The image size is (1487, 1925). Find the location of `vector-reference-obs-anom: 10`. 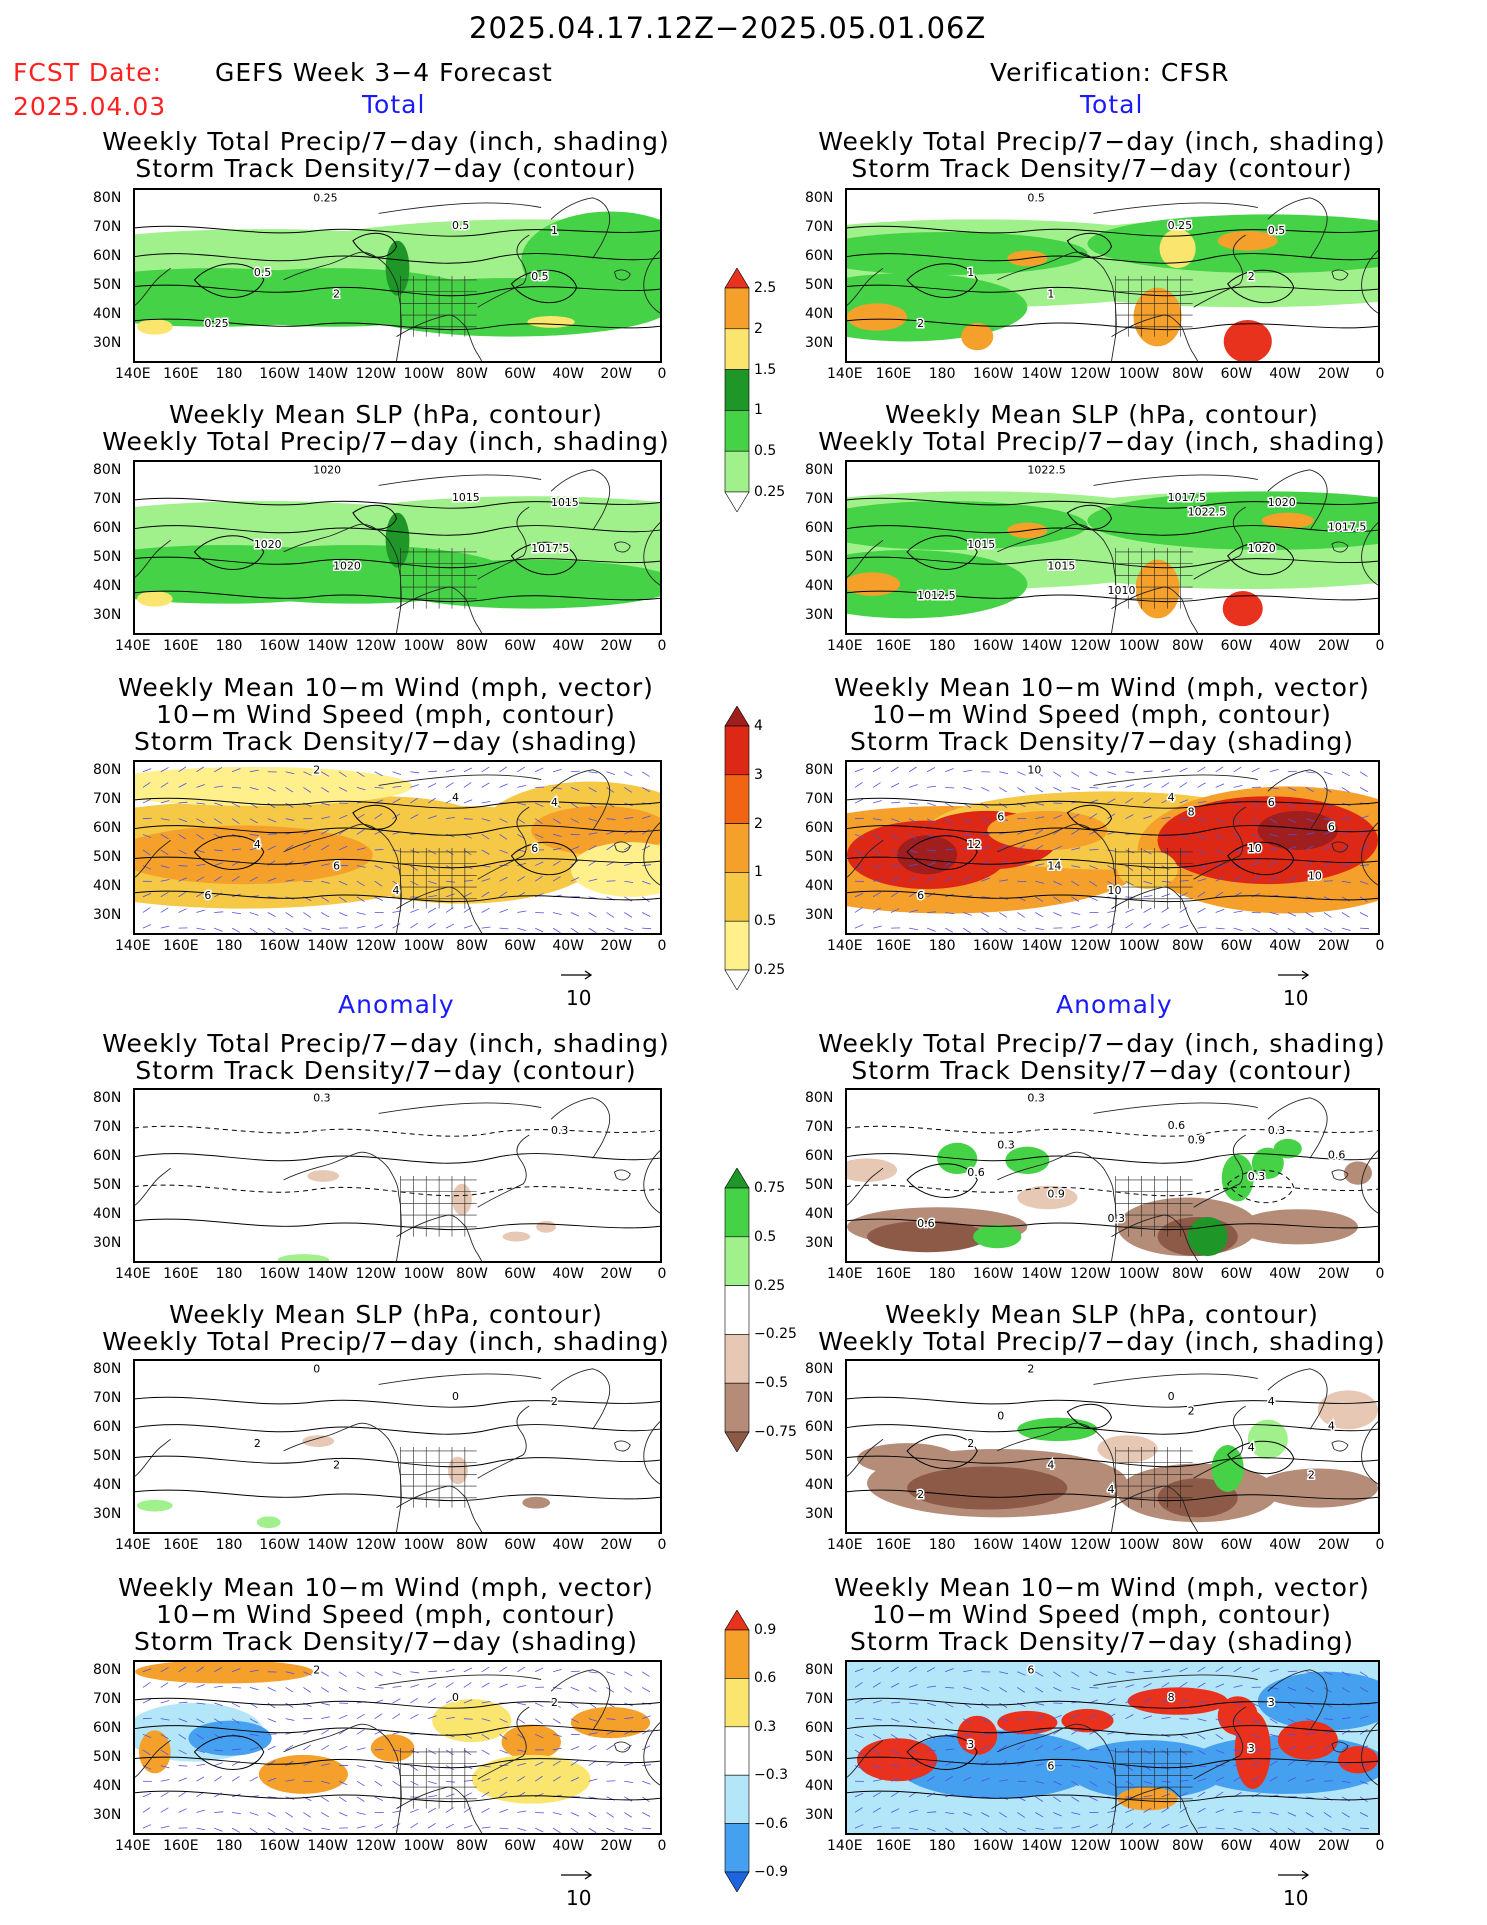

vector-reference-obs-anom: 10 is located at coordinates (1294, 1885).